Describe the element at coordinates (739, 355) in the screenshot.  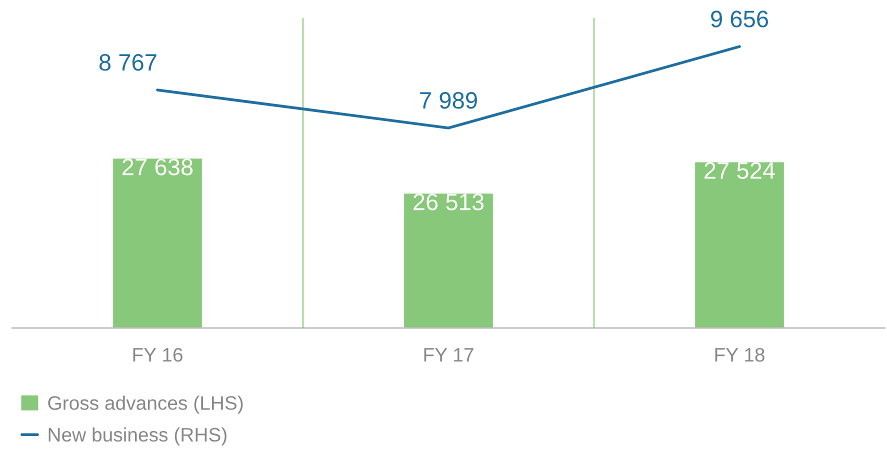
I see `x-tick-label: FY 18` at that location.